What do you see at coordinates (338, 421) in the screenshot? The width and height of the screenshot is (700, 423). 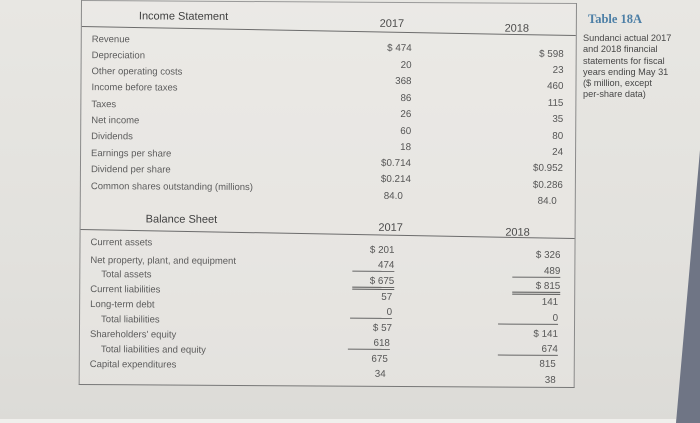 I see `page-bottom-edge` at bounding box center [338, 421].